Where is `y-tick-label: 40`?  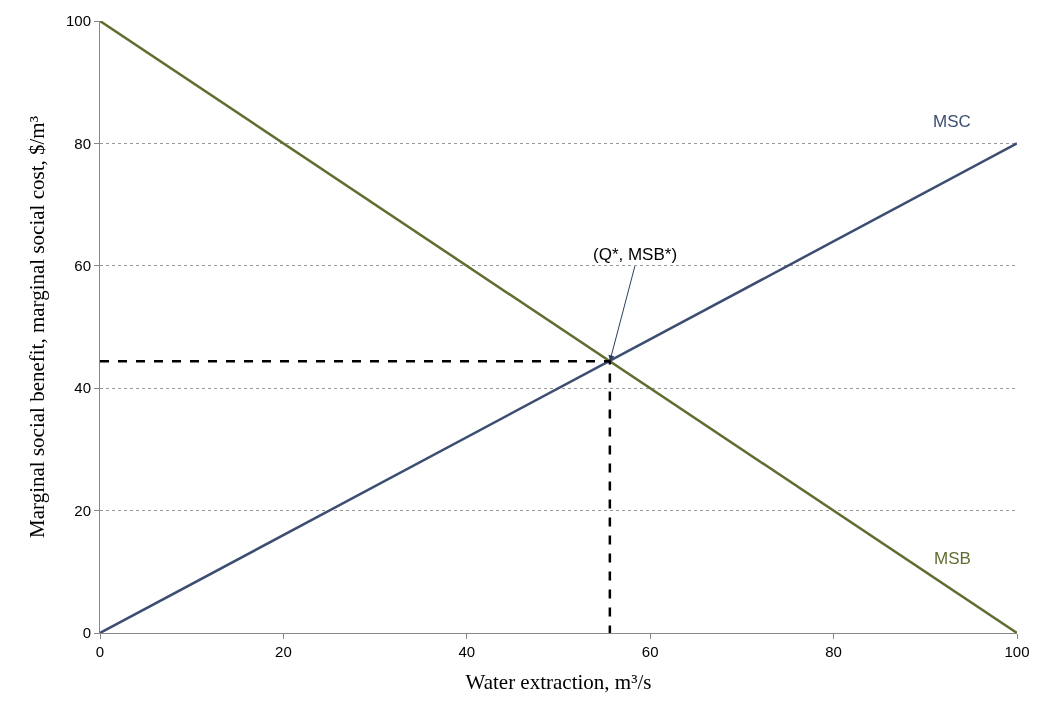
y-tick-label: 40 is located at coordinates (82, 388).